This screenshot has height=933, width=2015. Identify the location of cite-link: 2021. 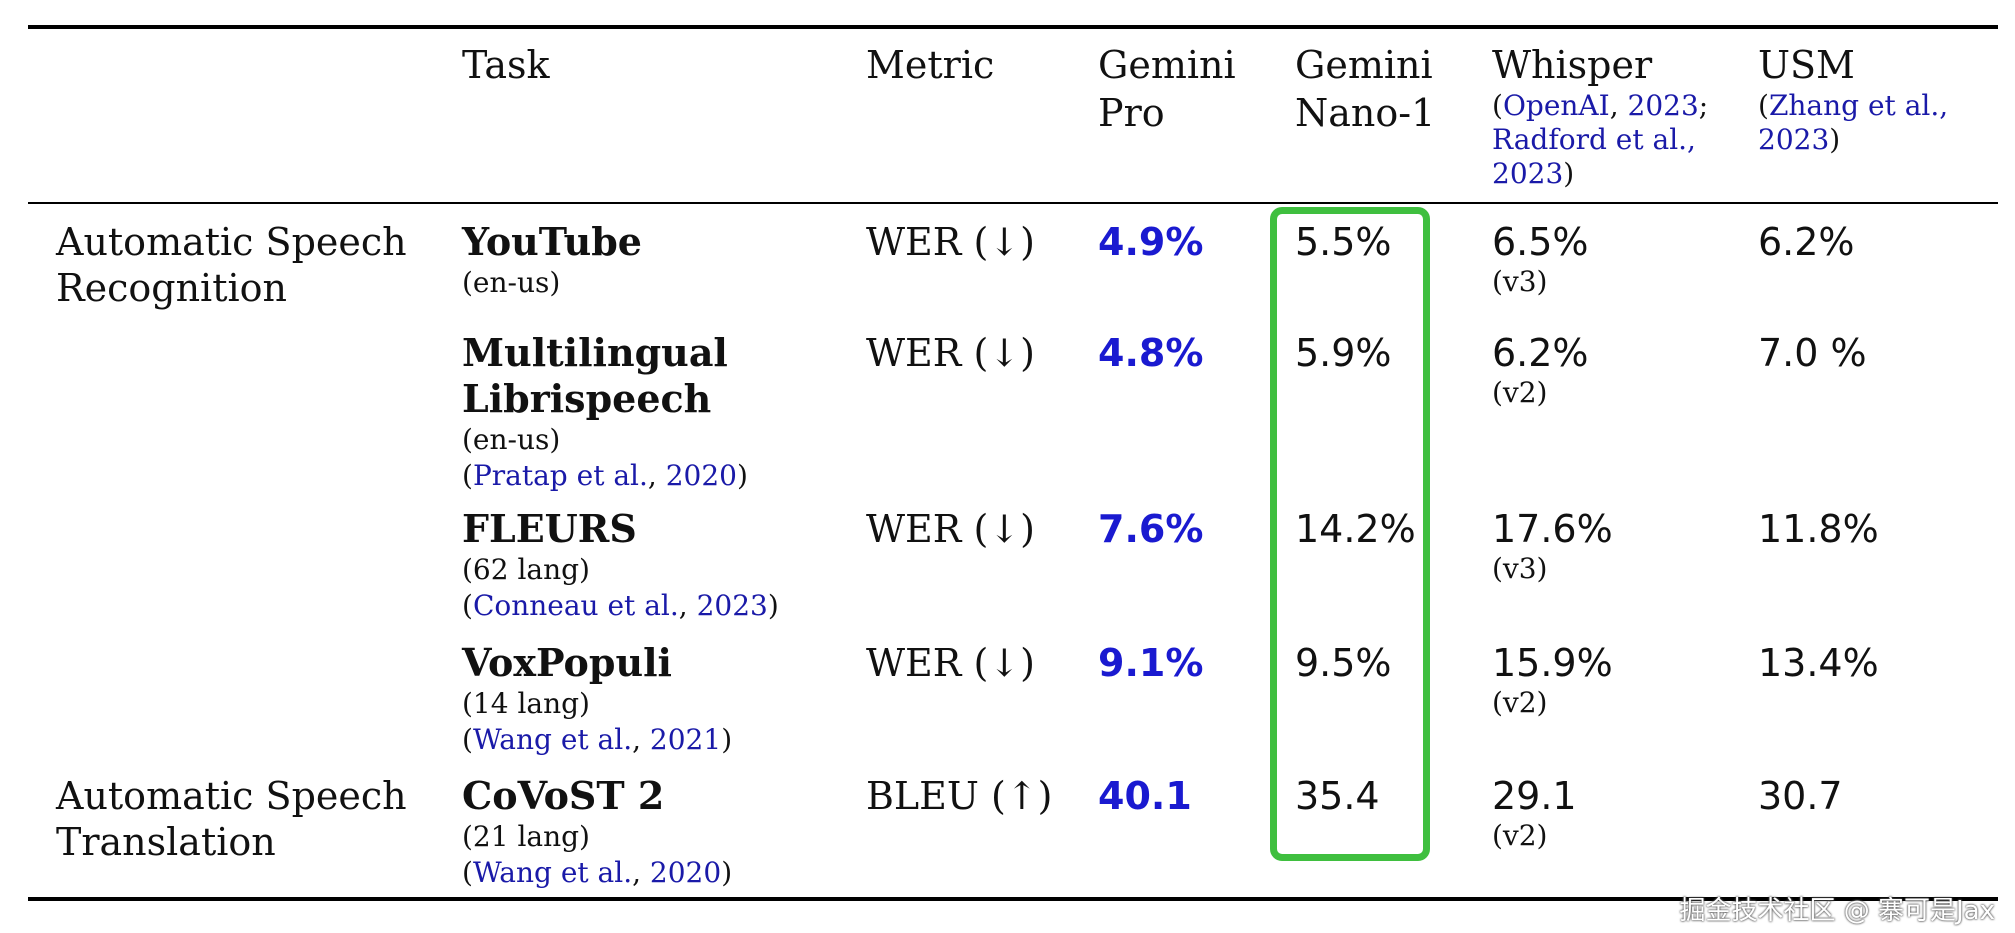
(685, 739).